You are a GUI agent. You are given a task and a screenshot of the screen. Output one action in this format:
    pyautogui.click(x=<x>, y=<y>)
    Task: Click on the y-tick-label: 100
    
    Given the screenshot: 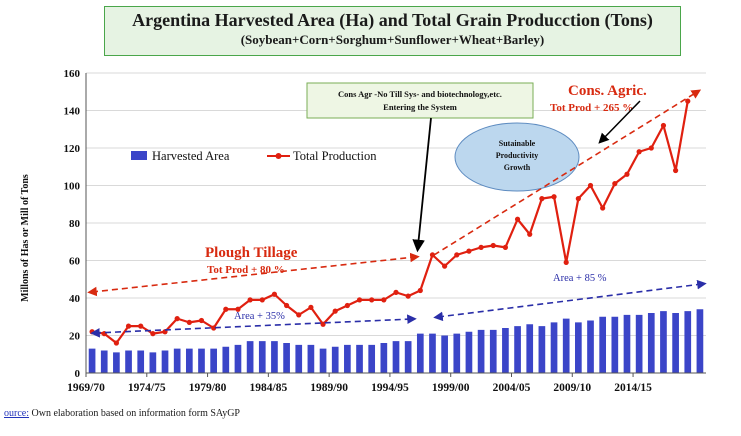 What is the action you would take?
    pyautogui.click(x=72, y=187)
    